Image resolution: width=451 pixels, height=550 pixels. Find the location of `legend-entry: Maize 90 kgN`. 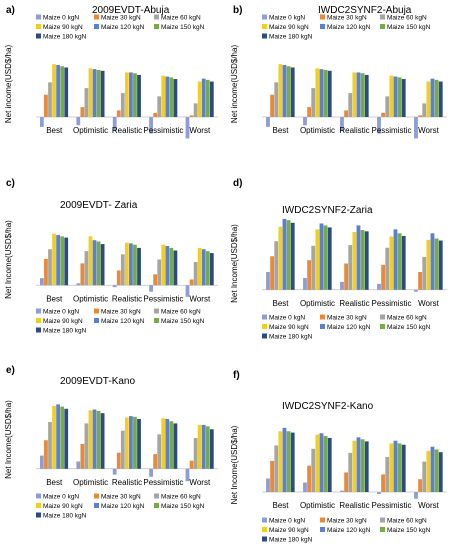

legend-entry: Maize 90 kgN is located at coordinates (63, 27).